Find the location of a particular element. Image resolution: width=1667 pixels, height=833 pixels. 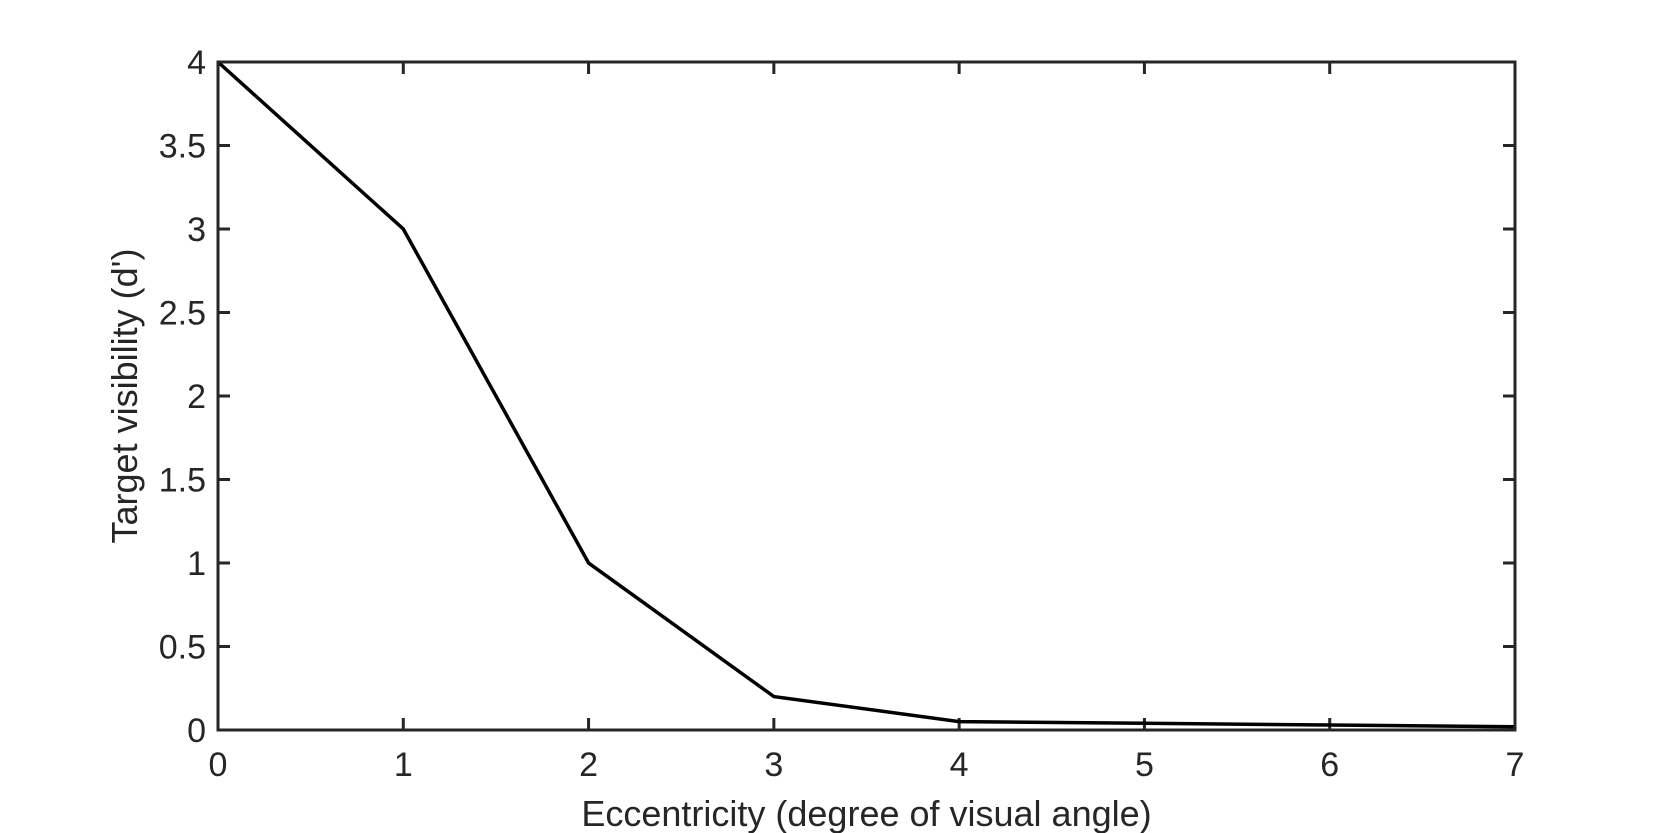

y-tick-label: 2.5 is located at coordinates (182, 314).